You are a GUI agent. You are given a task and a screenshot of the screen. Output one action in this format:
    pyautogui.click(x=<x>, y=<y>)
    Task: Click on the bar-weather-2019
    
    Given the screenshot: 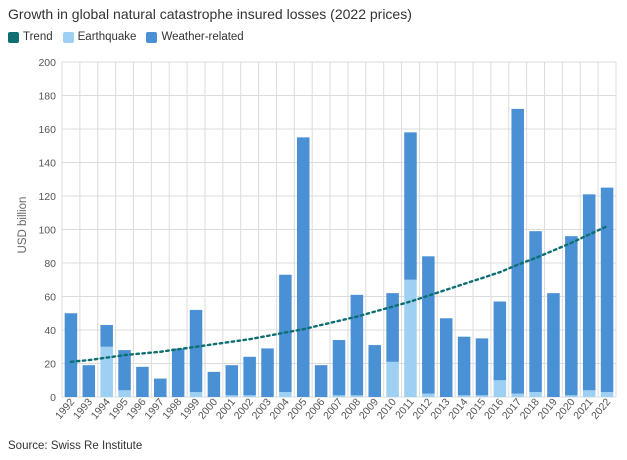 What is the action you would take?
    pyautogui.click(x=553, y=345)
    